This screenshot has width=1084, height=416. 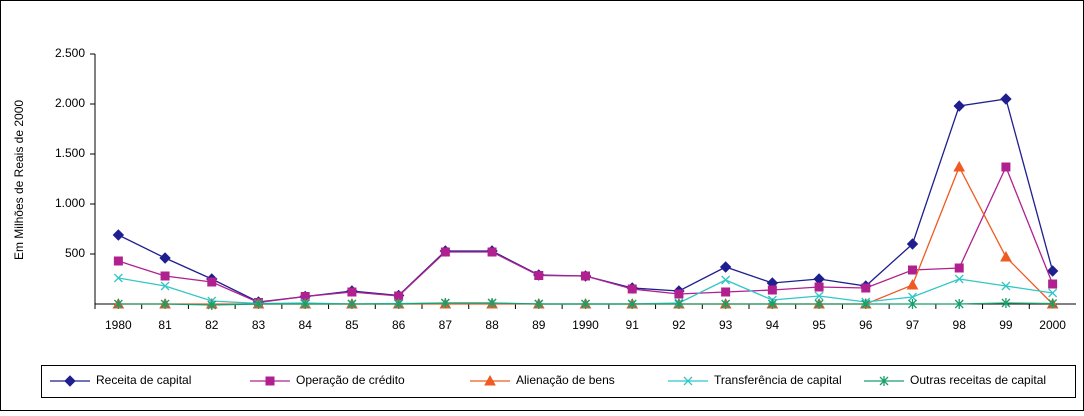 What do you see at coordinates (819, 325) in the screenshot?
I see `x-tick-label: 95` at bounding box center [819, 325].